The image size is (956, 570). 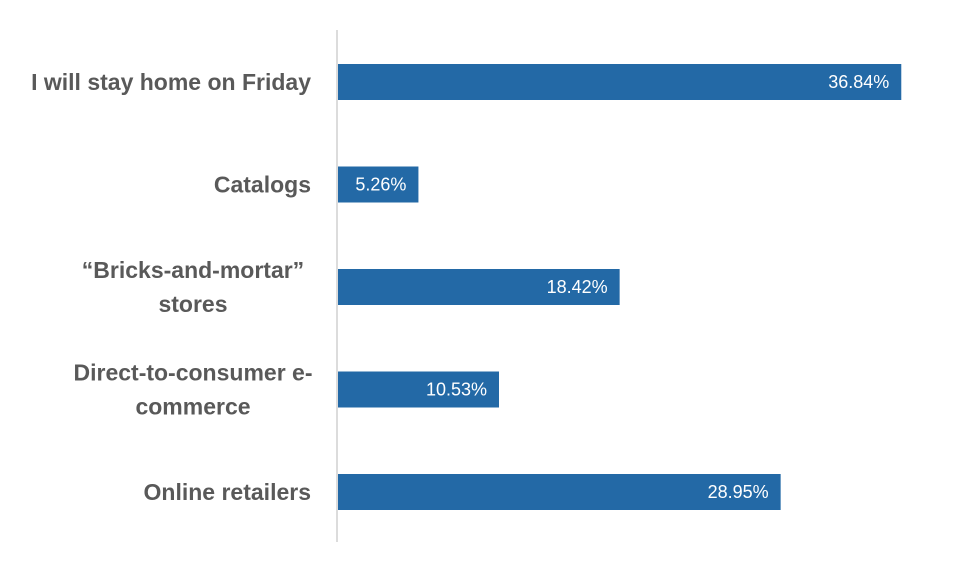 What do you see at coordinates (738, 492) in the screenshot?
I see `data-label-4: 28.95%` at bounding box center [738, 492].